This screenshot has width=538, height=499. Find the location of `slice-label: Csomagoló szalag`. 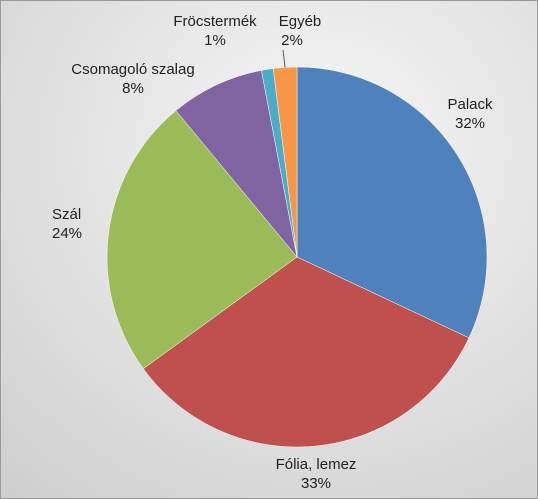

slice-label: Csomagoló szalag is located at coordinates (132, 69).